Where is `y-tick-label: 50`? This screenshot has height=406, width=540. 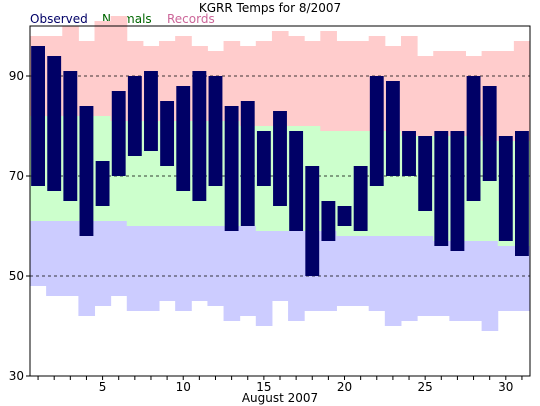 y-tick-label: 50 is located at coordinates (16, 276).